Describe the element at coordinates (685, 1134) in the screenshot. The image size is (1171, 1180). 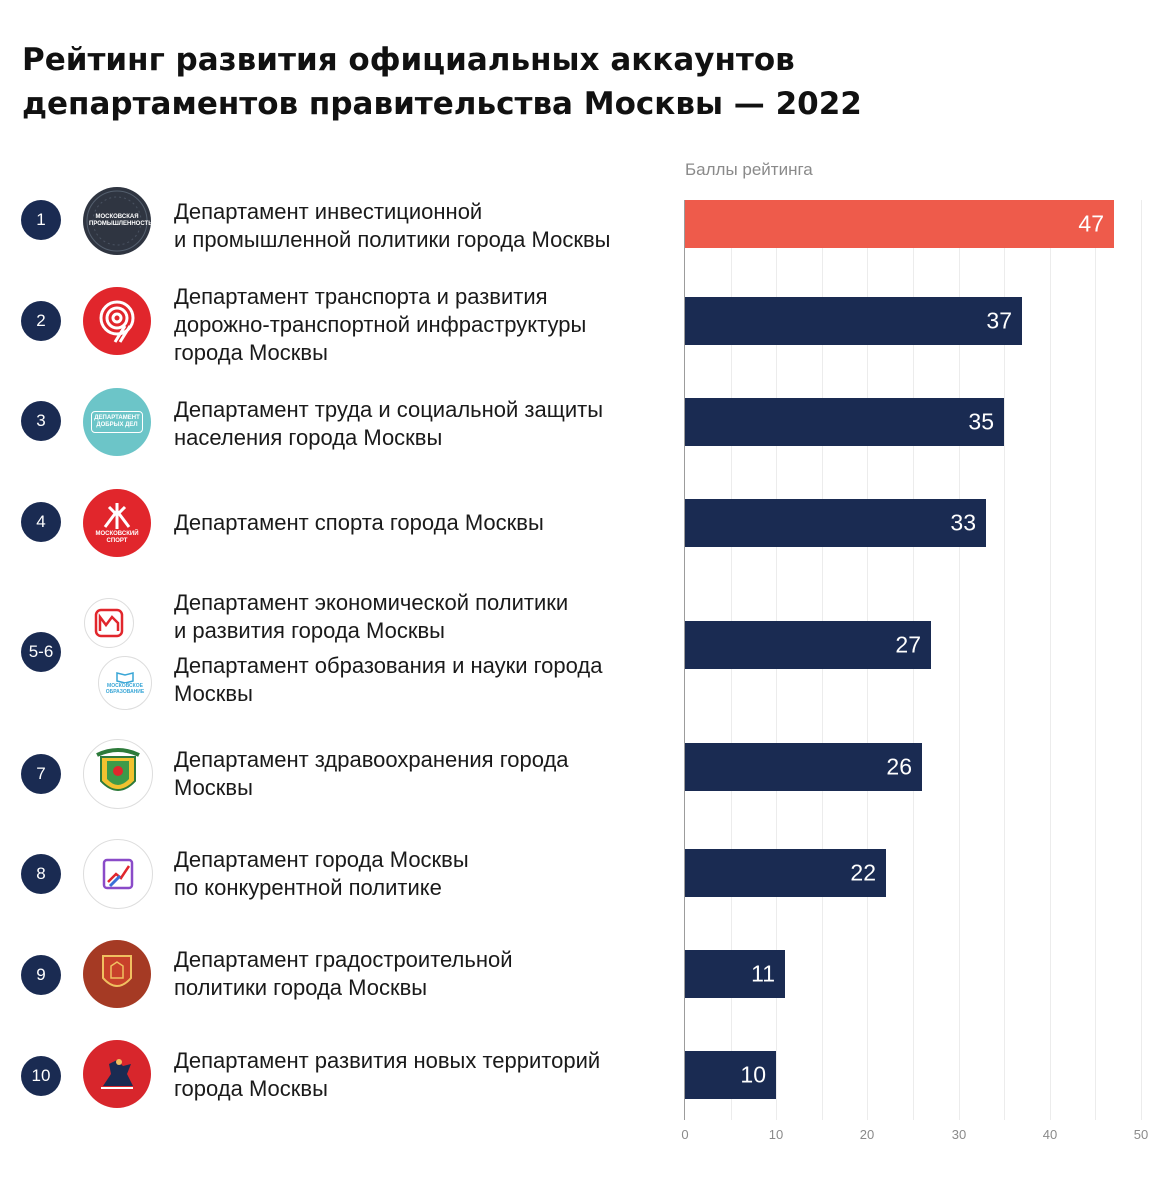
I see `x-tick-label: 0` at that location.